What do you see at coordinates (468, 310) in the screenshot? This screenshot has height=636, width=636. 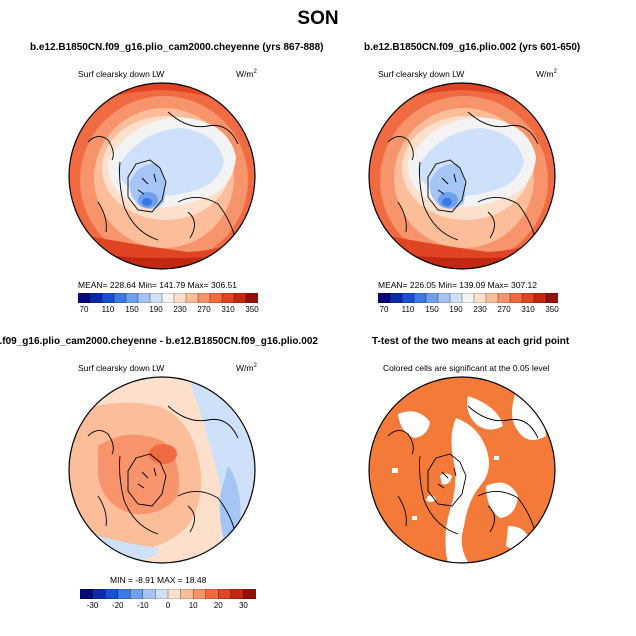 I see `panel2-colorbar-ticks: 70 110 150 190 230 270 310 350` at bounding box center [468, 310].